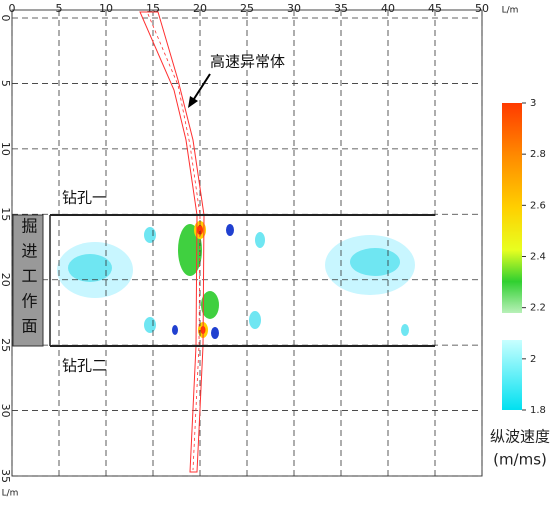  What do you see at coordinates (538, 308) in the screenshot?
I see `colorbar-tick-label: 2.2` at bounding box center [538, 308].